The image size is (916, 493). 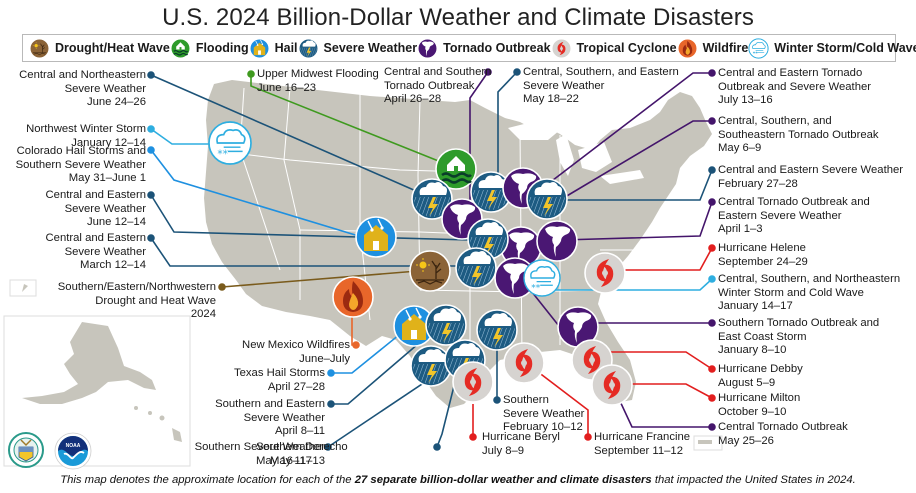 I want to click on legend-label: Drought/Heat Wave, so click(x=112, y=48).